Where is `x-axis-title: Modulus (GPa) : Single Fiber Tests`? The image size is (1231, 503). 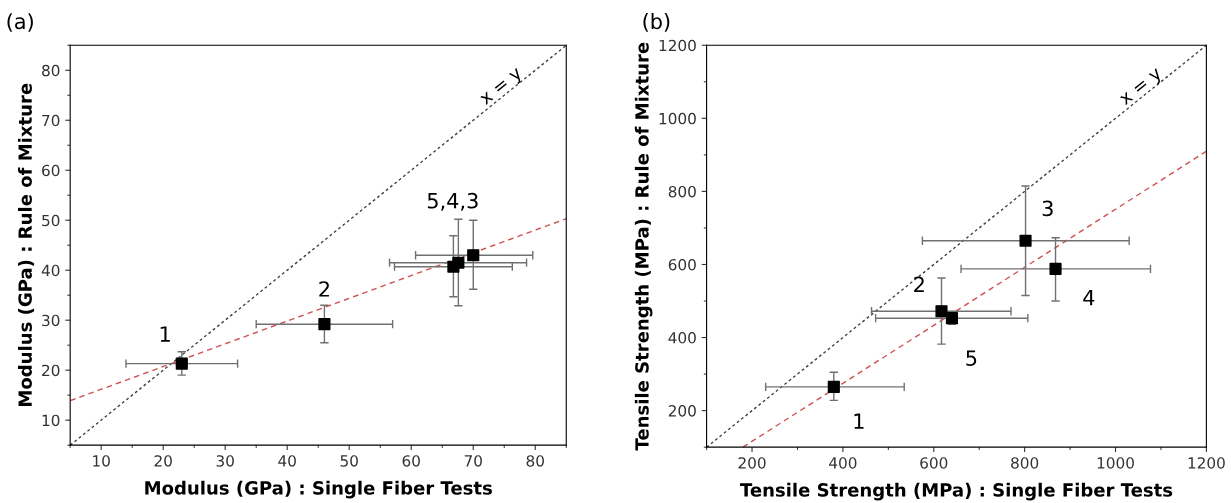
x-axis-title: Modulus (GPa) : Single Fiber Tests is located at coordinates (318, 489).